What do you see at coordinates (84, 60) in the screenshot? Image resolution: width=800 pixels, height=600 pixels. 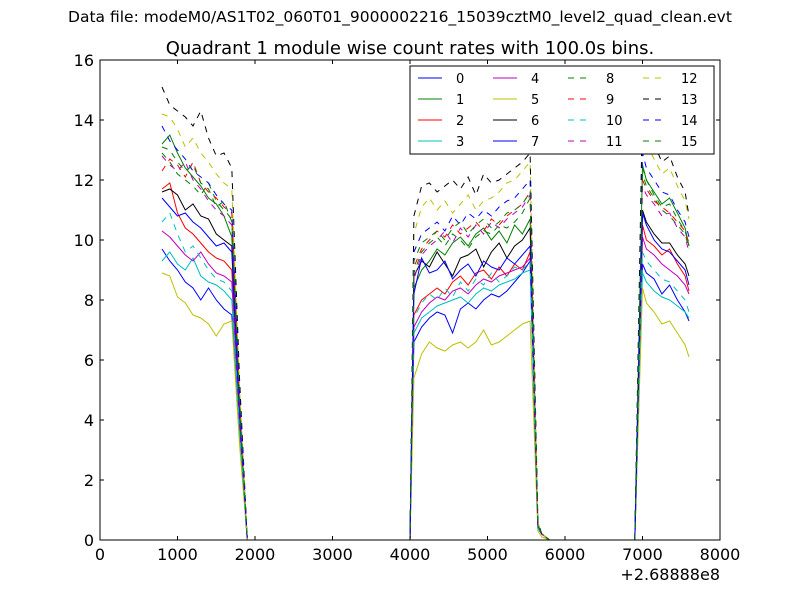 I see `y-tick-label: 16` at bounding box center [84, 60].